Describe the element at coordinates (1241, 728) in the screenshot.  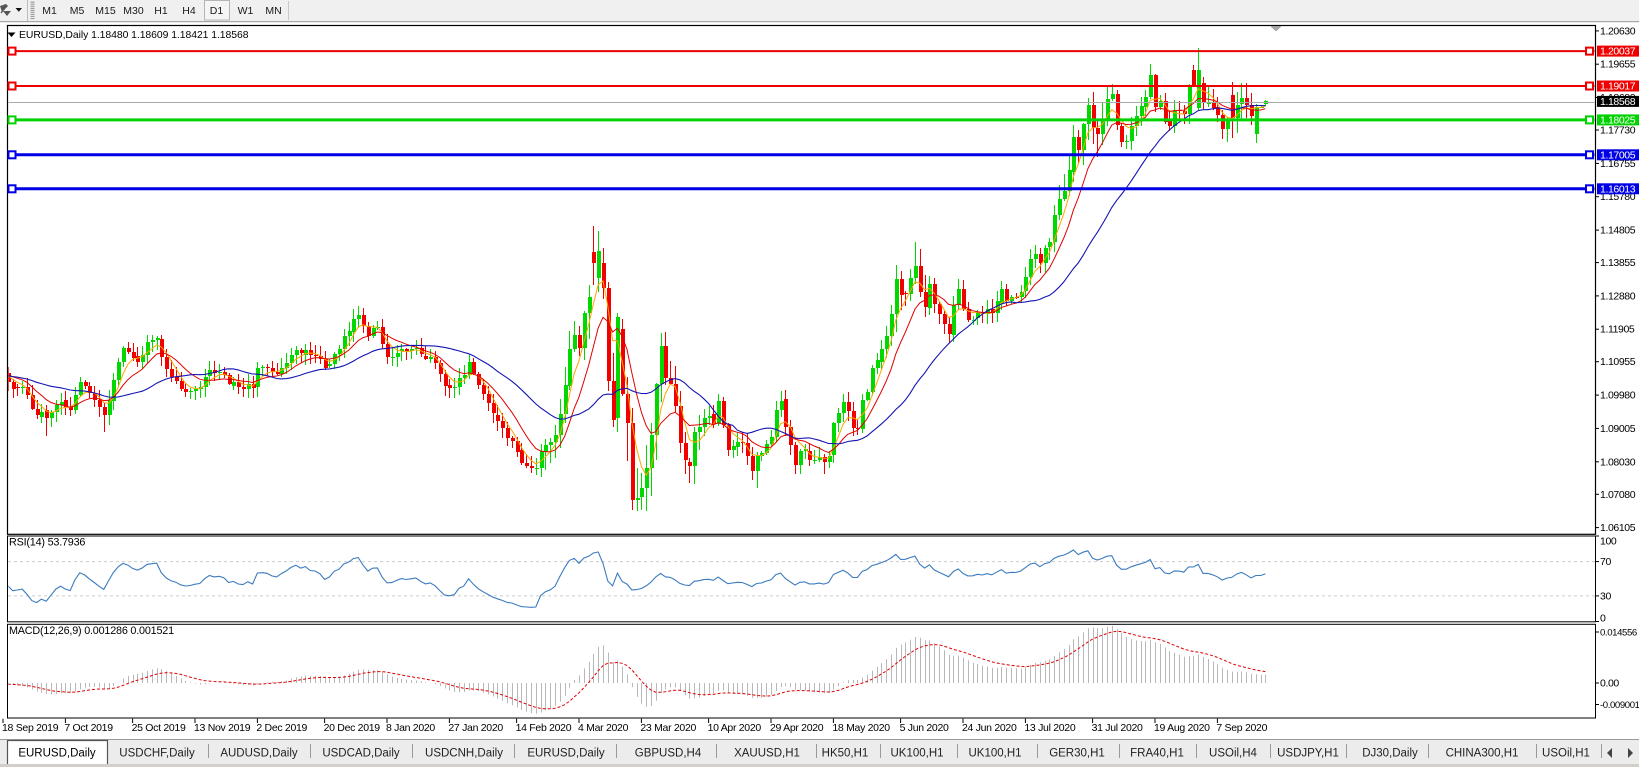
I see `svg-text: 7 Sep 2020` at that location.